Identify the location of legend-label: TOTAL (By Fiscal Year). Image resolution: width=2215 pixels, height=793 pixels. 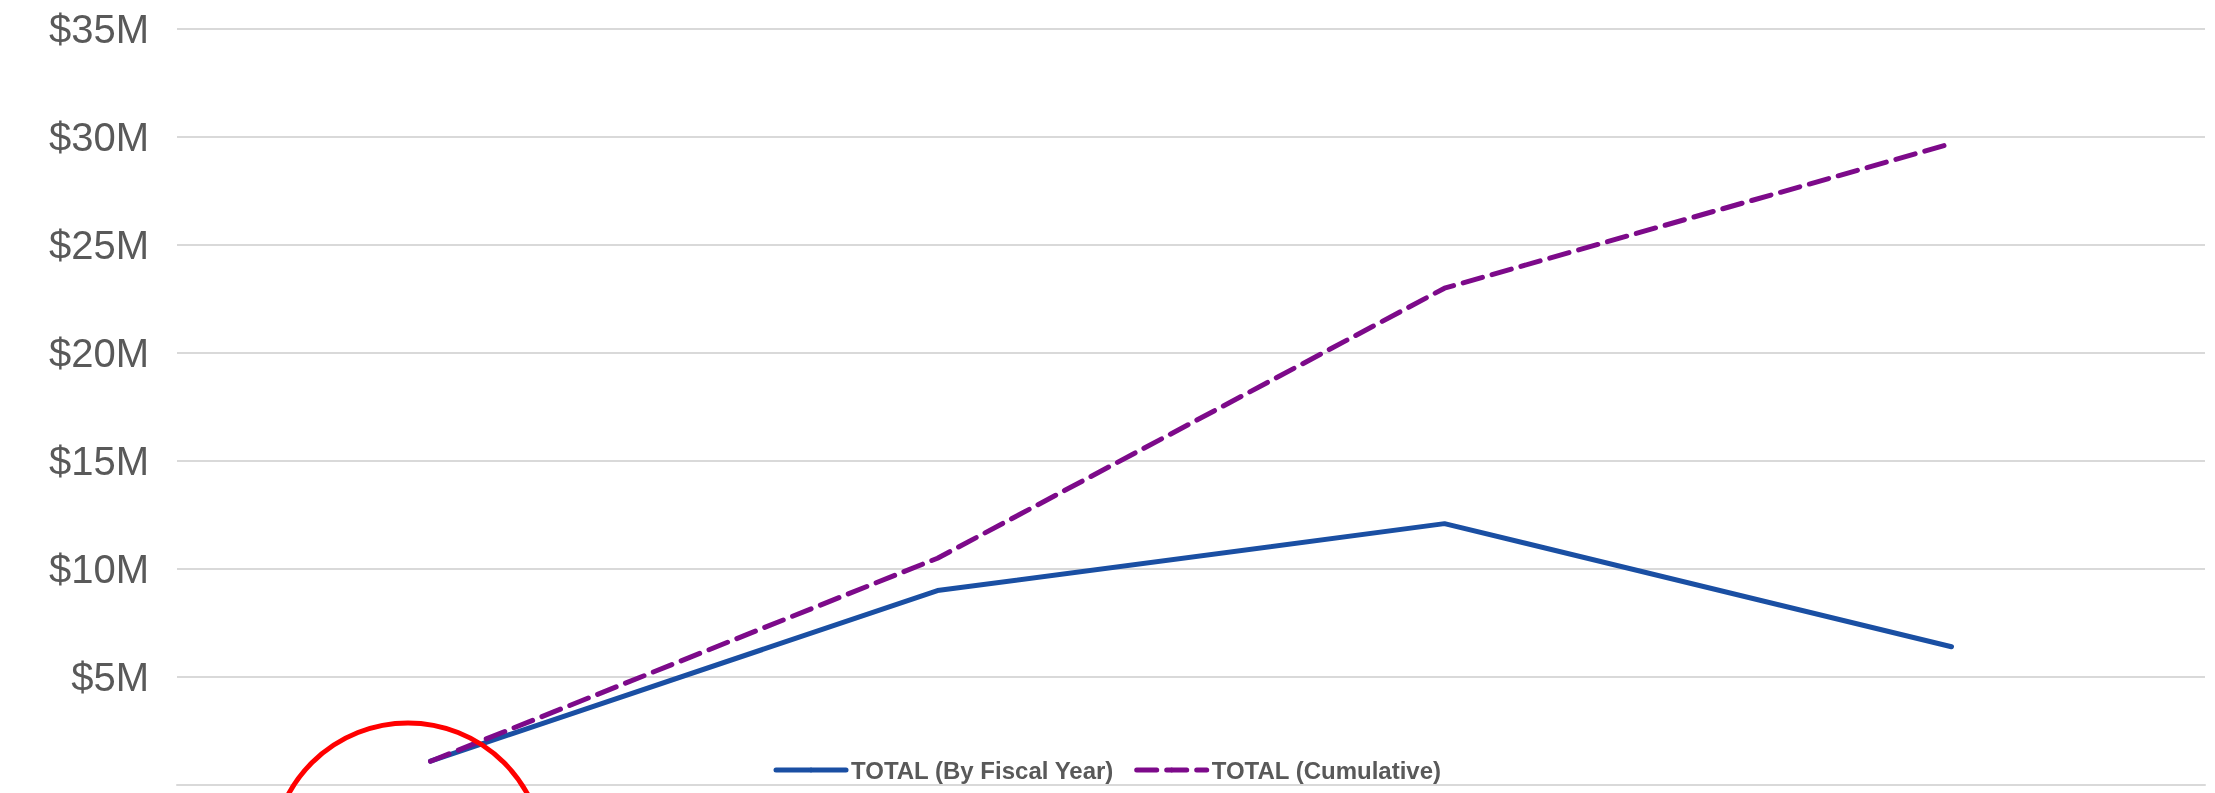
(982, 770).